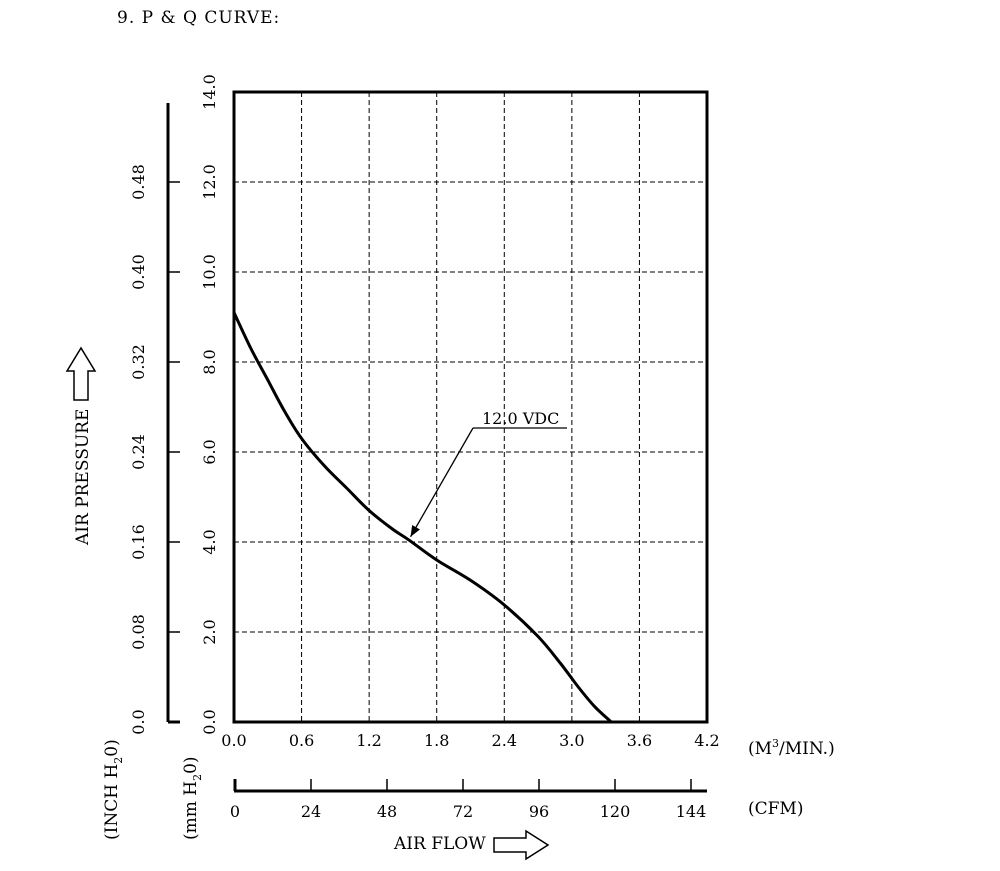  What do you see at coordinates (791, 748) in the screenshot?
I see `m3-min-unit-label: (M3/MIN.)` at bounding box center [791, 748].